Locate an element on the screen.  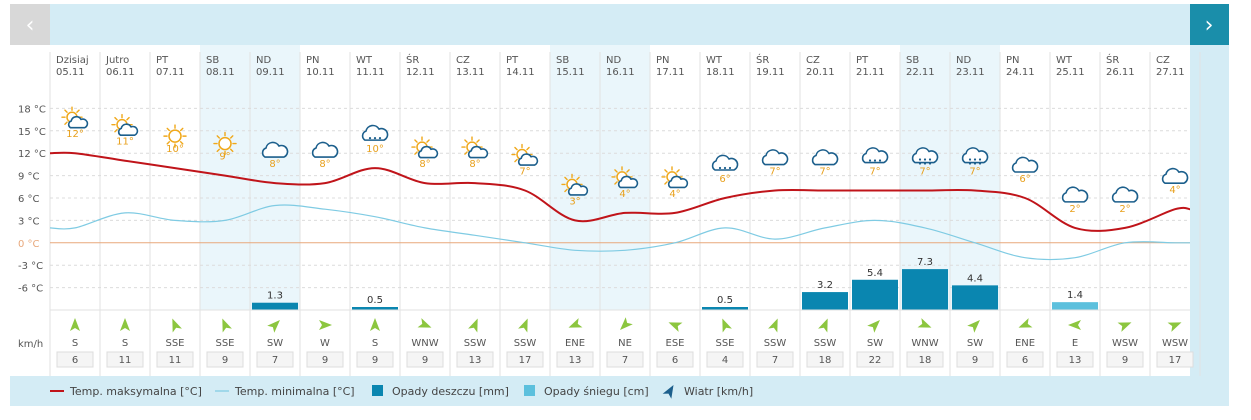
day-name: CZ is located at coordinates (463, 60).